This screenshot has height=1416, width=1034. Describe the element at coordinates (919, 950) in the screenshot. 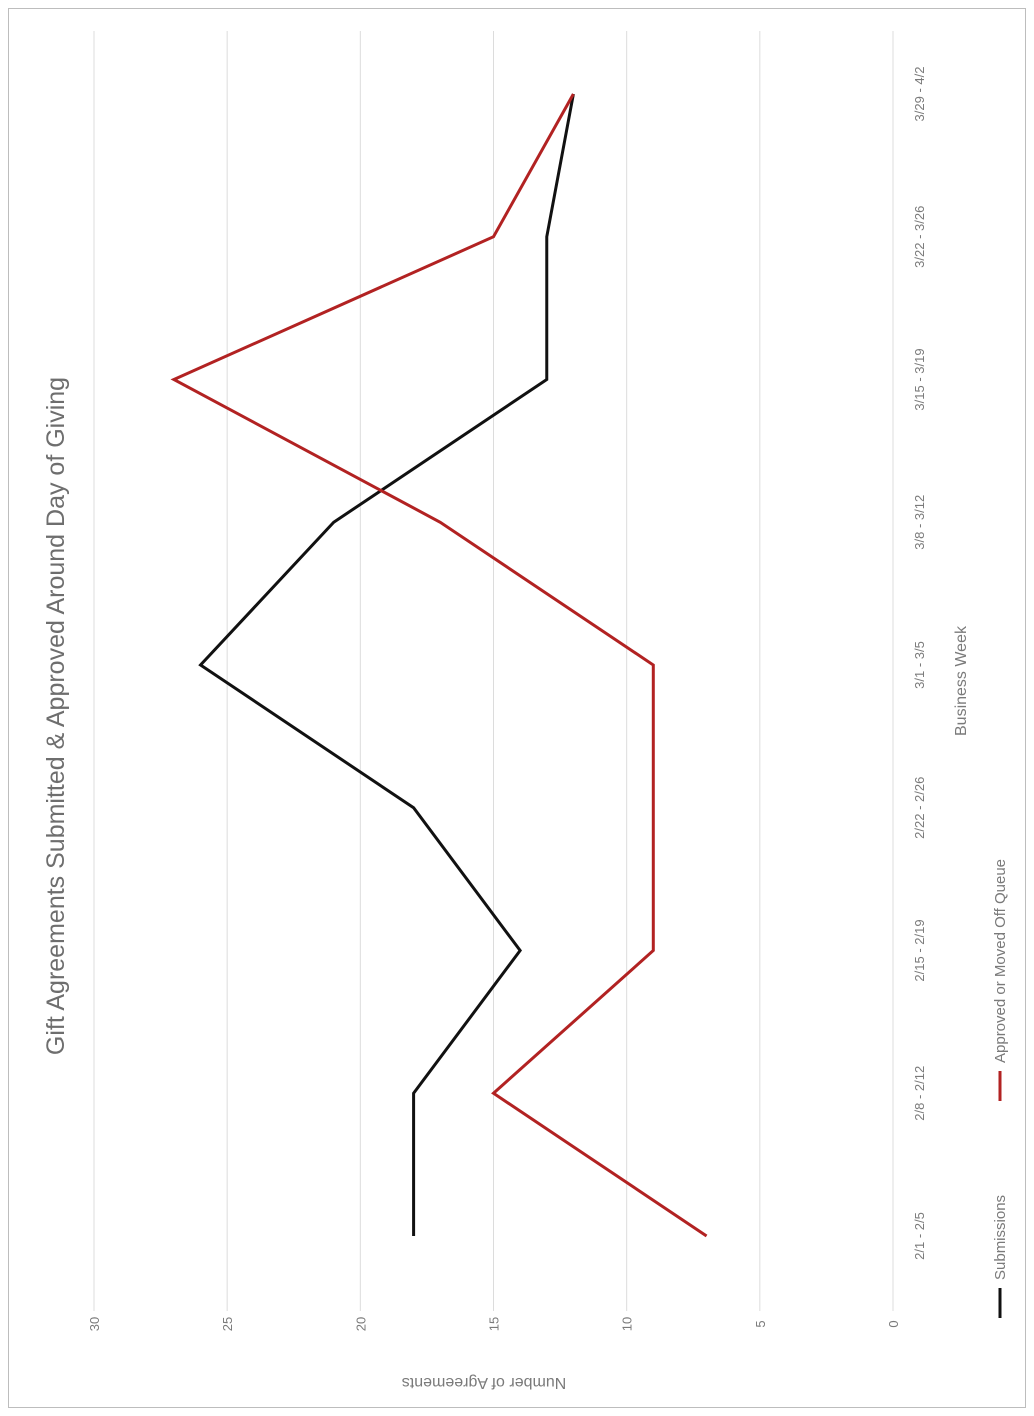

I see `x-tick-label: 2/15 - 2/19` at that location.